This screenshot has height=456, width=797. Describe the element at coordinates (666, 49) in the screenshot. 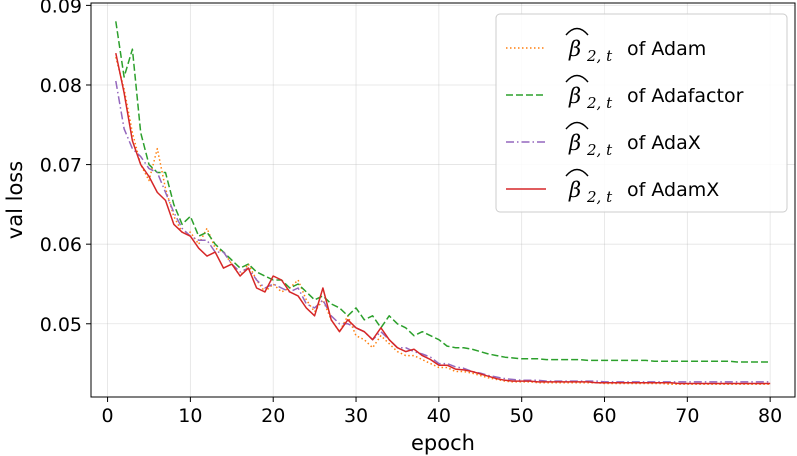

I see `legend-label-0: of Adam` at that location.